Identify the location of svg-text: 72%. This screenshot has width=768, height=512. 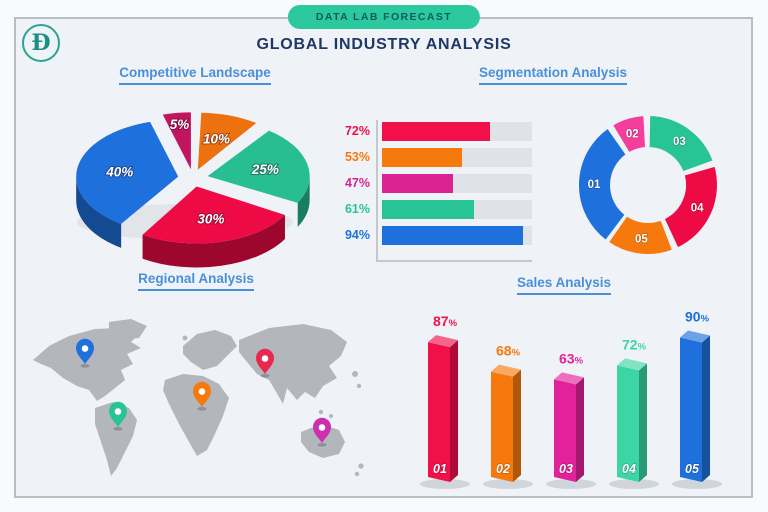
(634, 344).